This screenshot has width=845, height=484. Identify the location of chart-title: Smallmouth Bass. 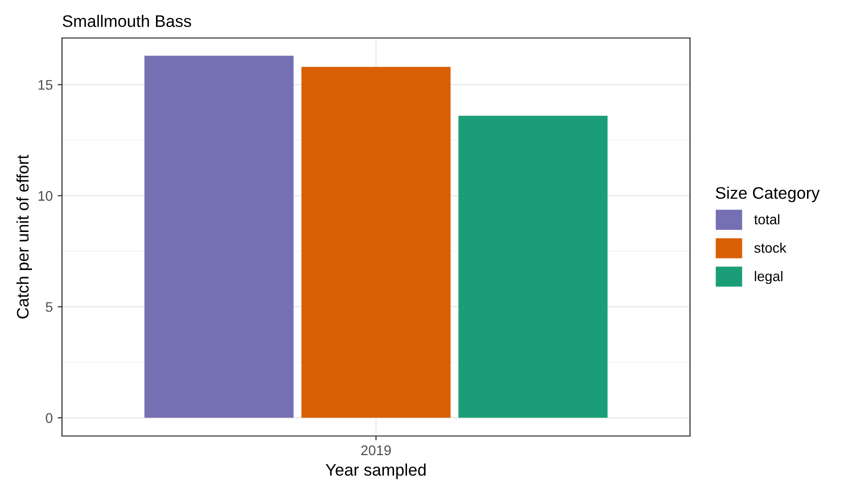
(127, 21).